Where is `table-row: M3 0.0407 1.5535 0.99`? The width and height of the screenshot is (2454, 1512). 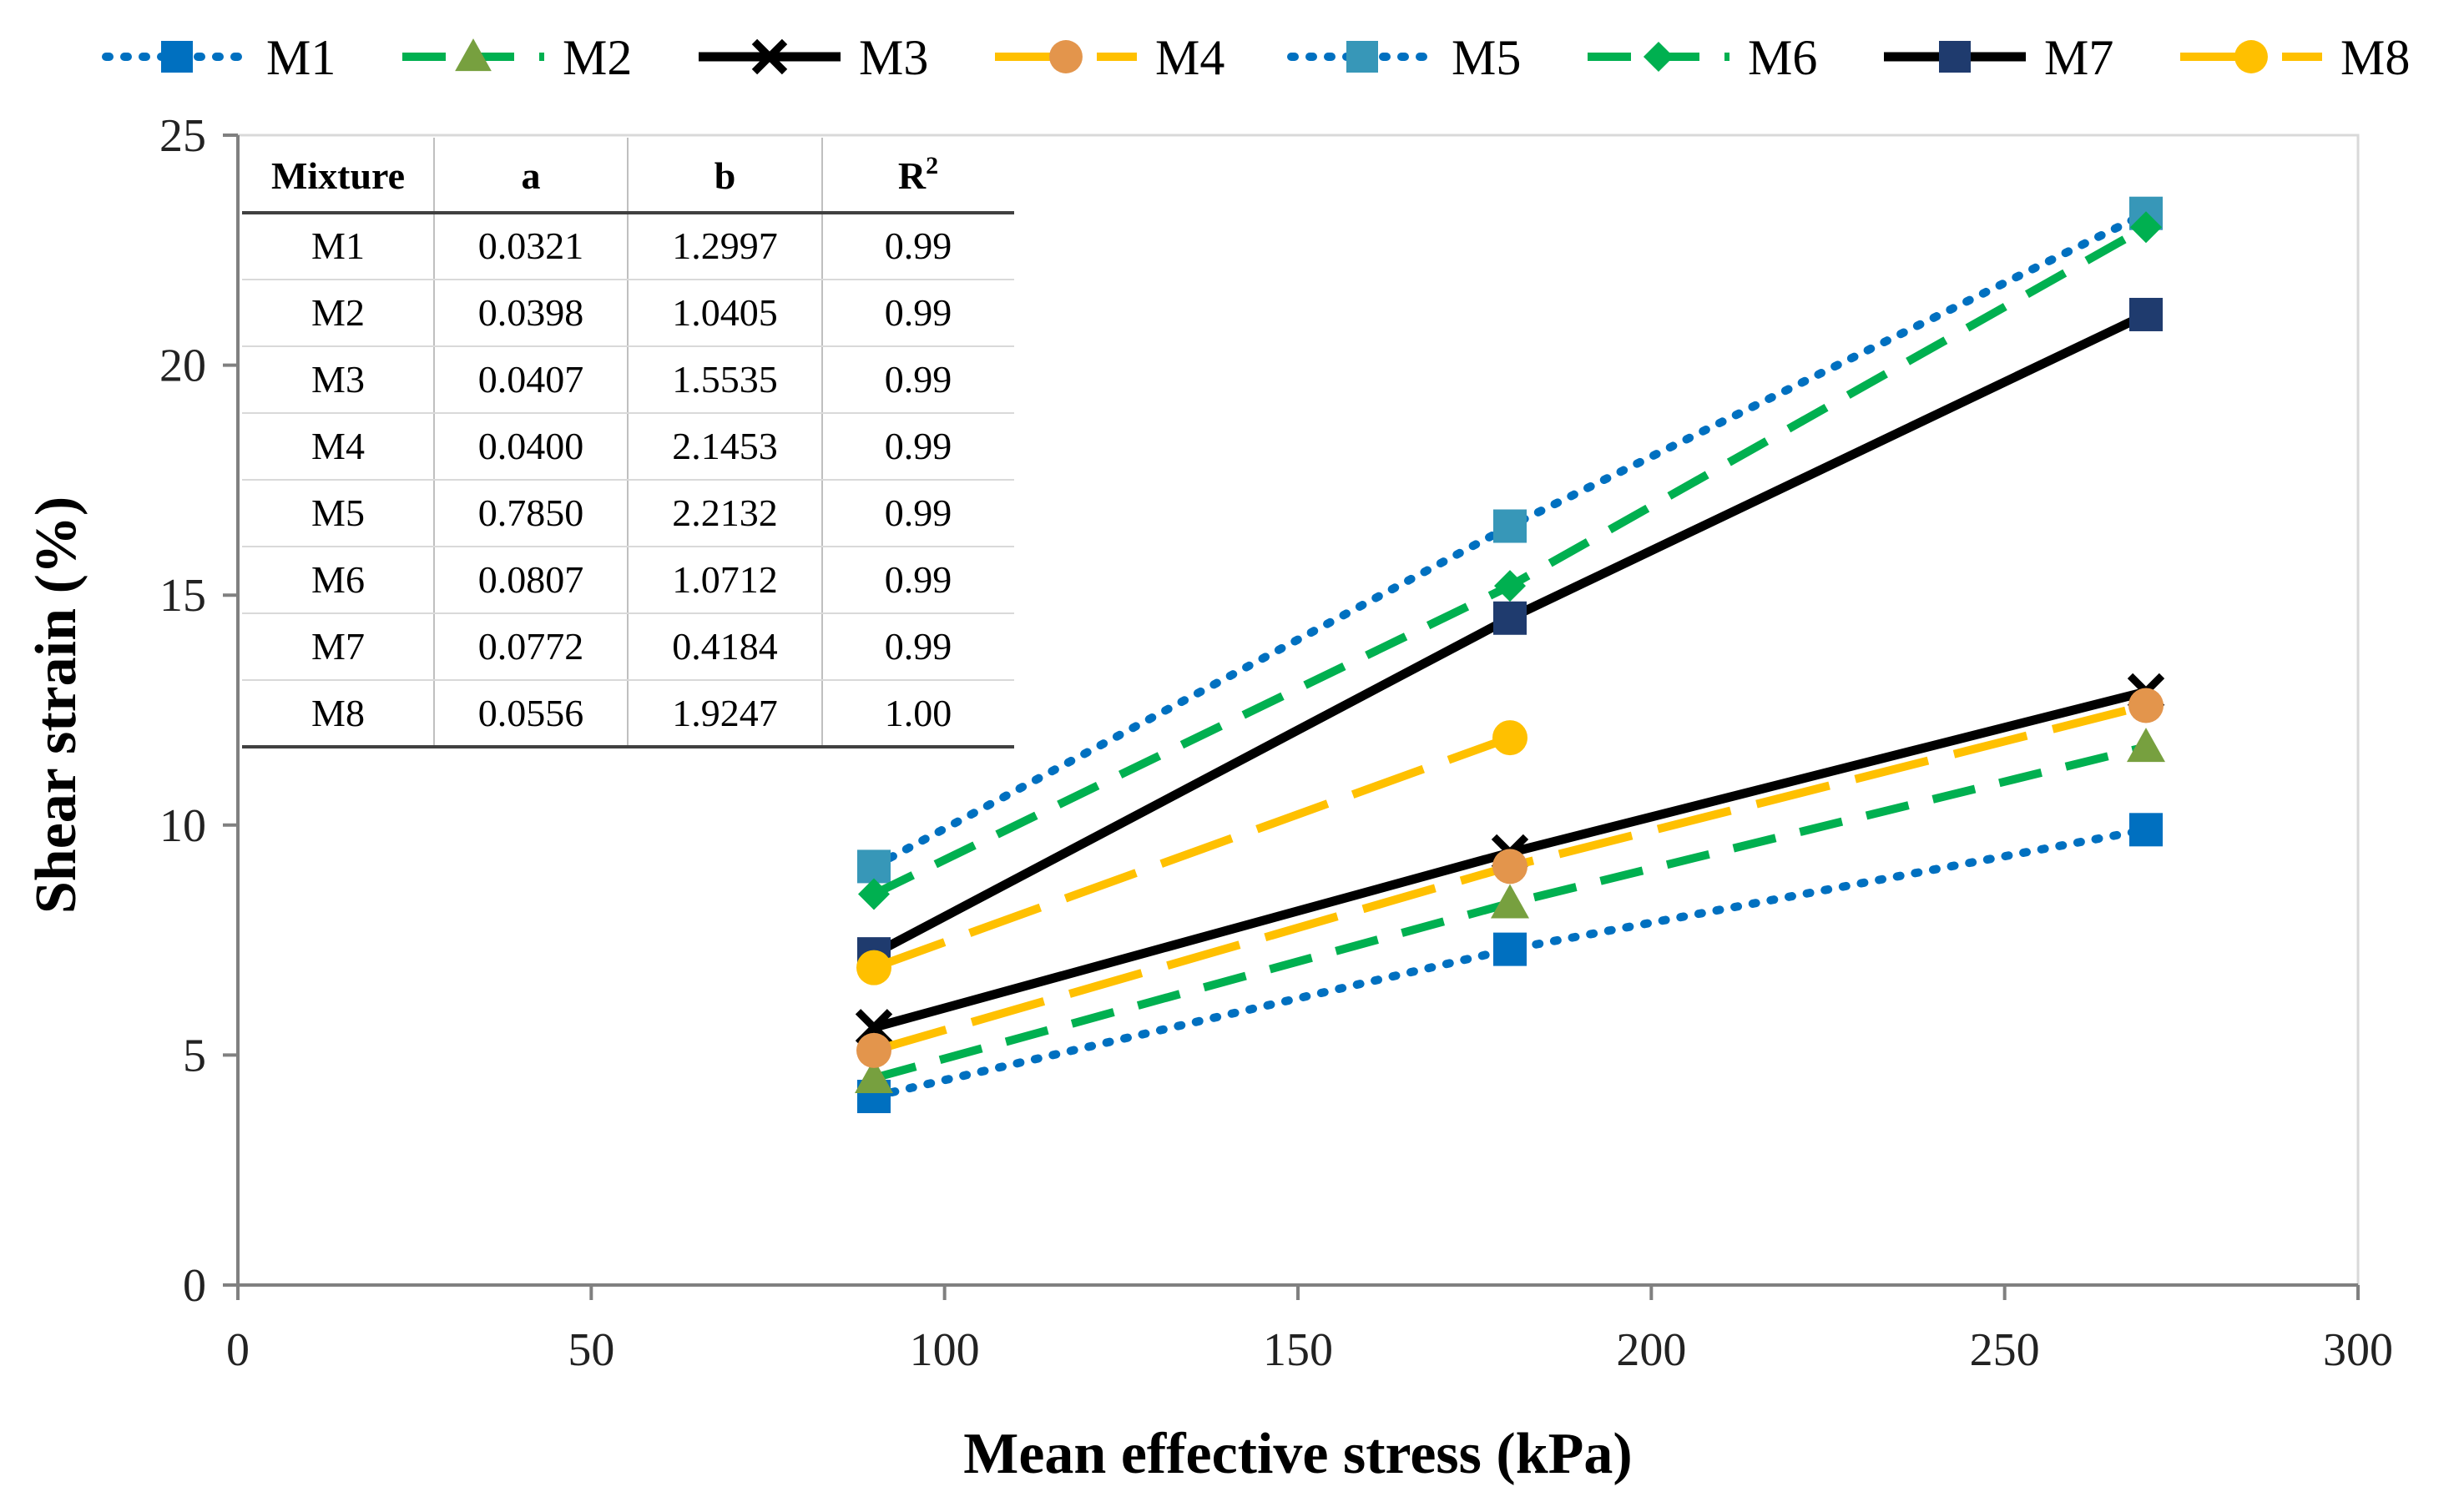
table-row: M3 0.0407 1.5535 0.99 is located at coordinates (632, 379).